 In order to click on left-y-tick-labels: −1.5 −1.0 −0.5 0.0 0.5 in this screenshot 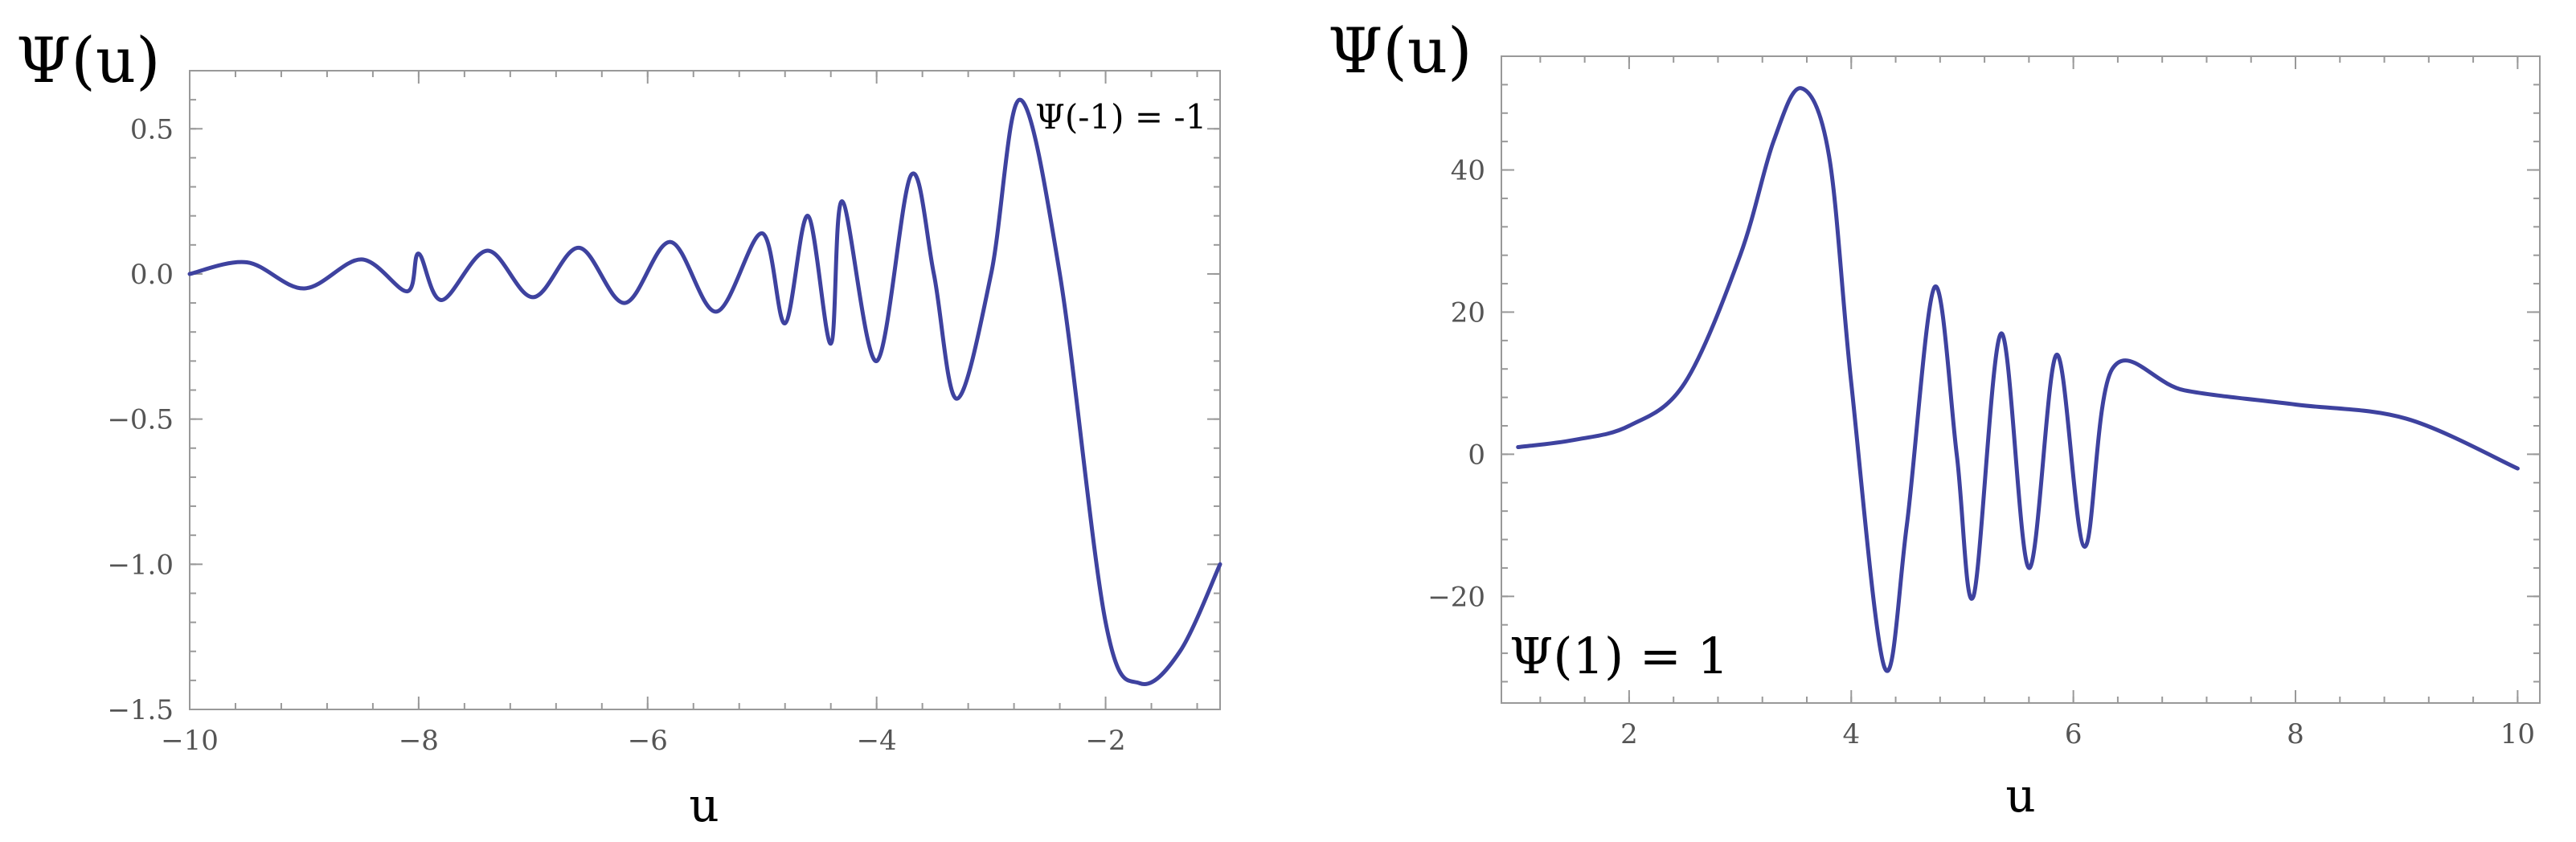, I will do `click(140, 419)`.